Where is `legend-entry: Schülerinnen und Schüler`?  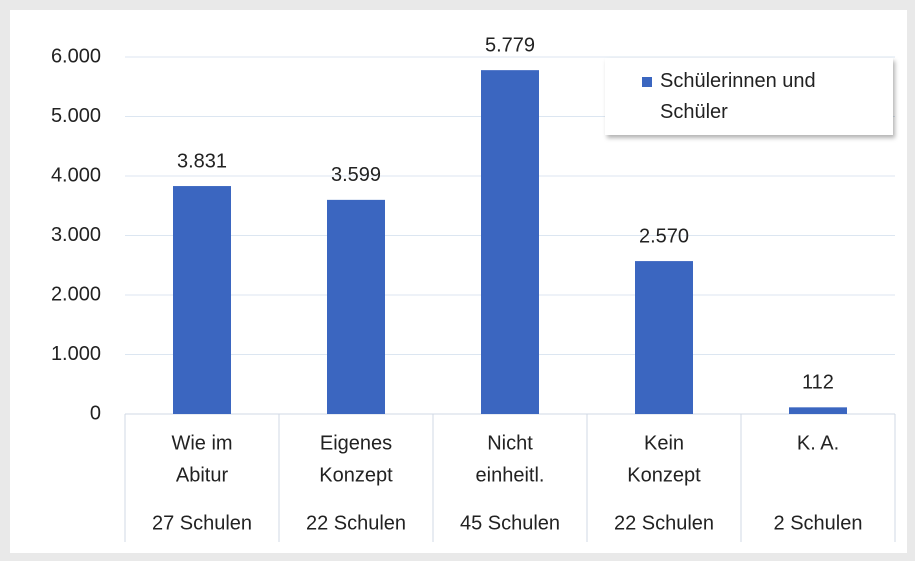 legend-entry: Schülerinnen und Schüler is located at coordinates (738, 96).